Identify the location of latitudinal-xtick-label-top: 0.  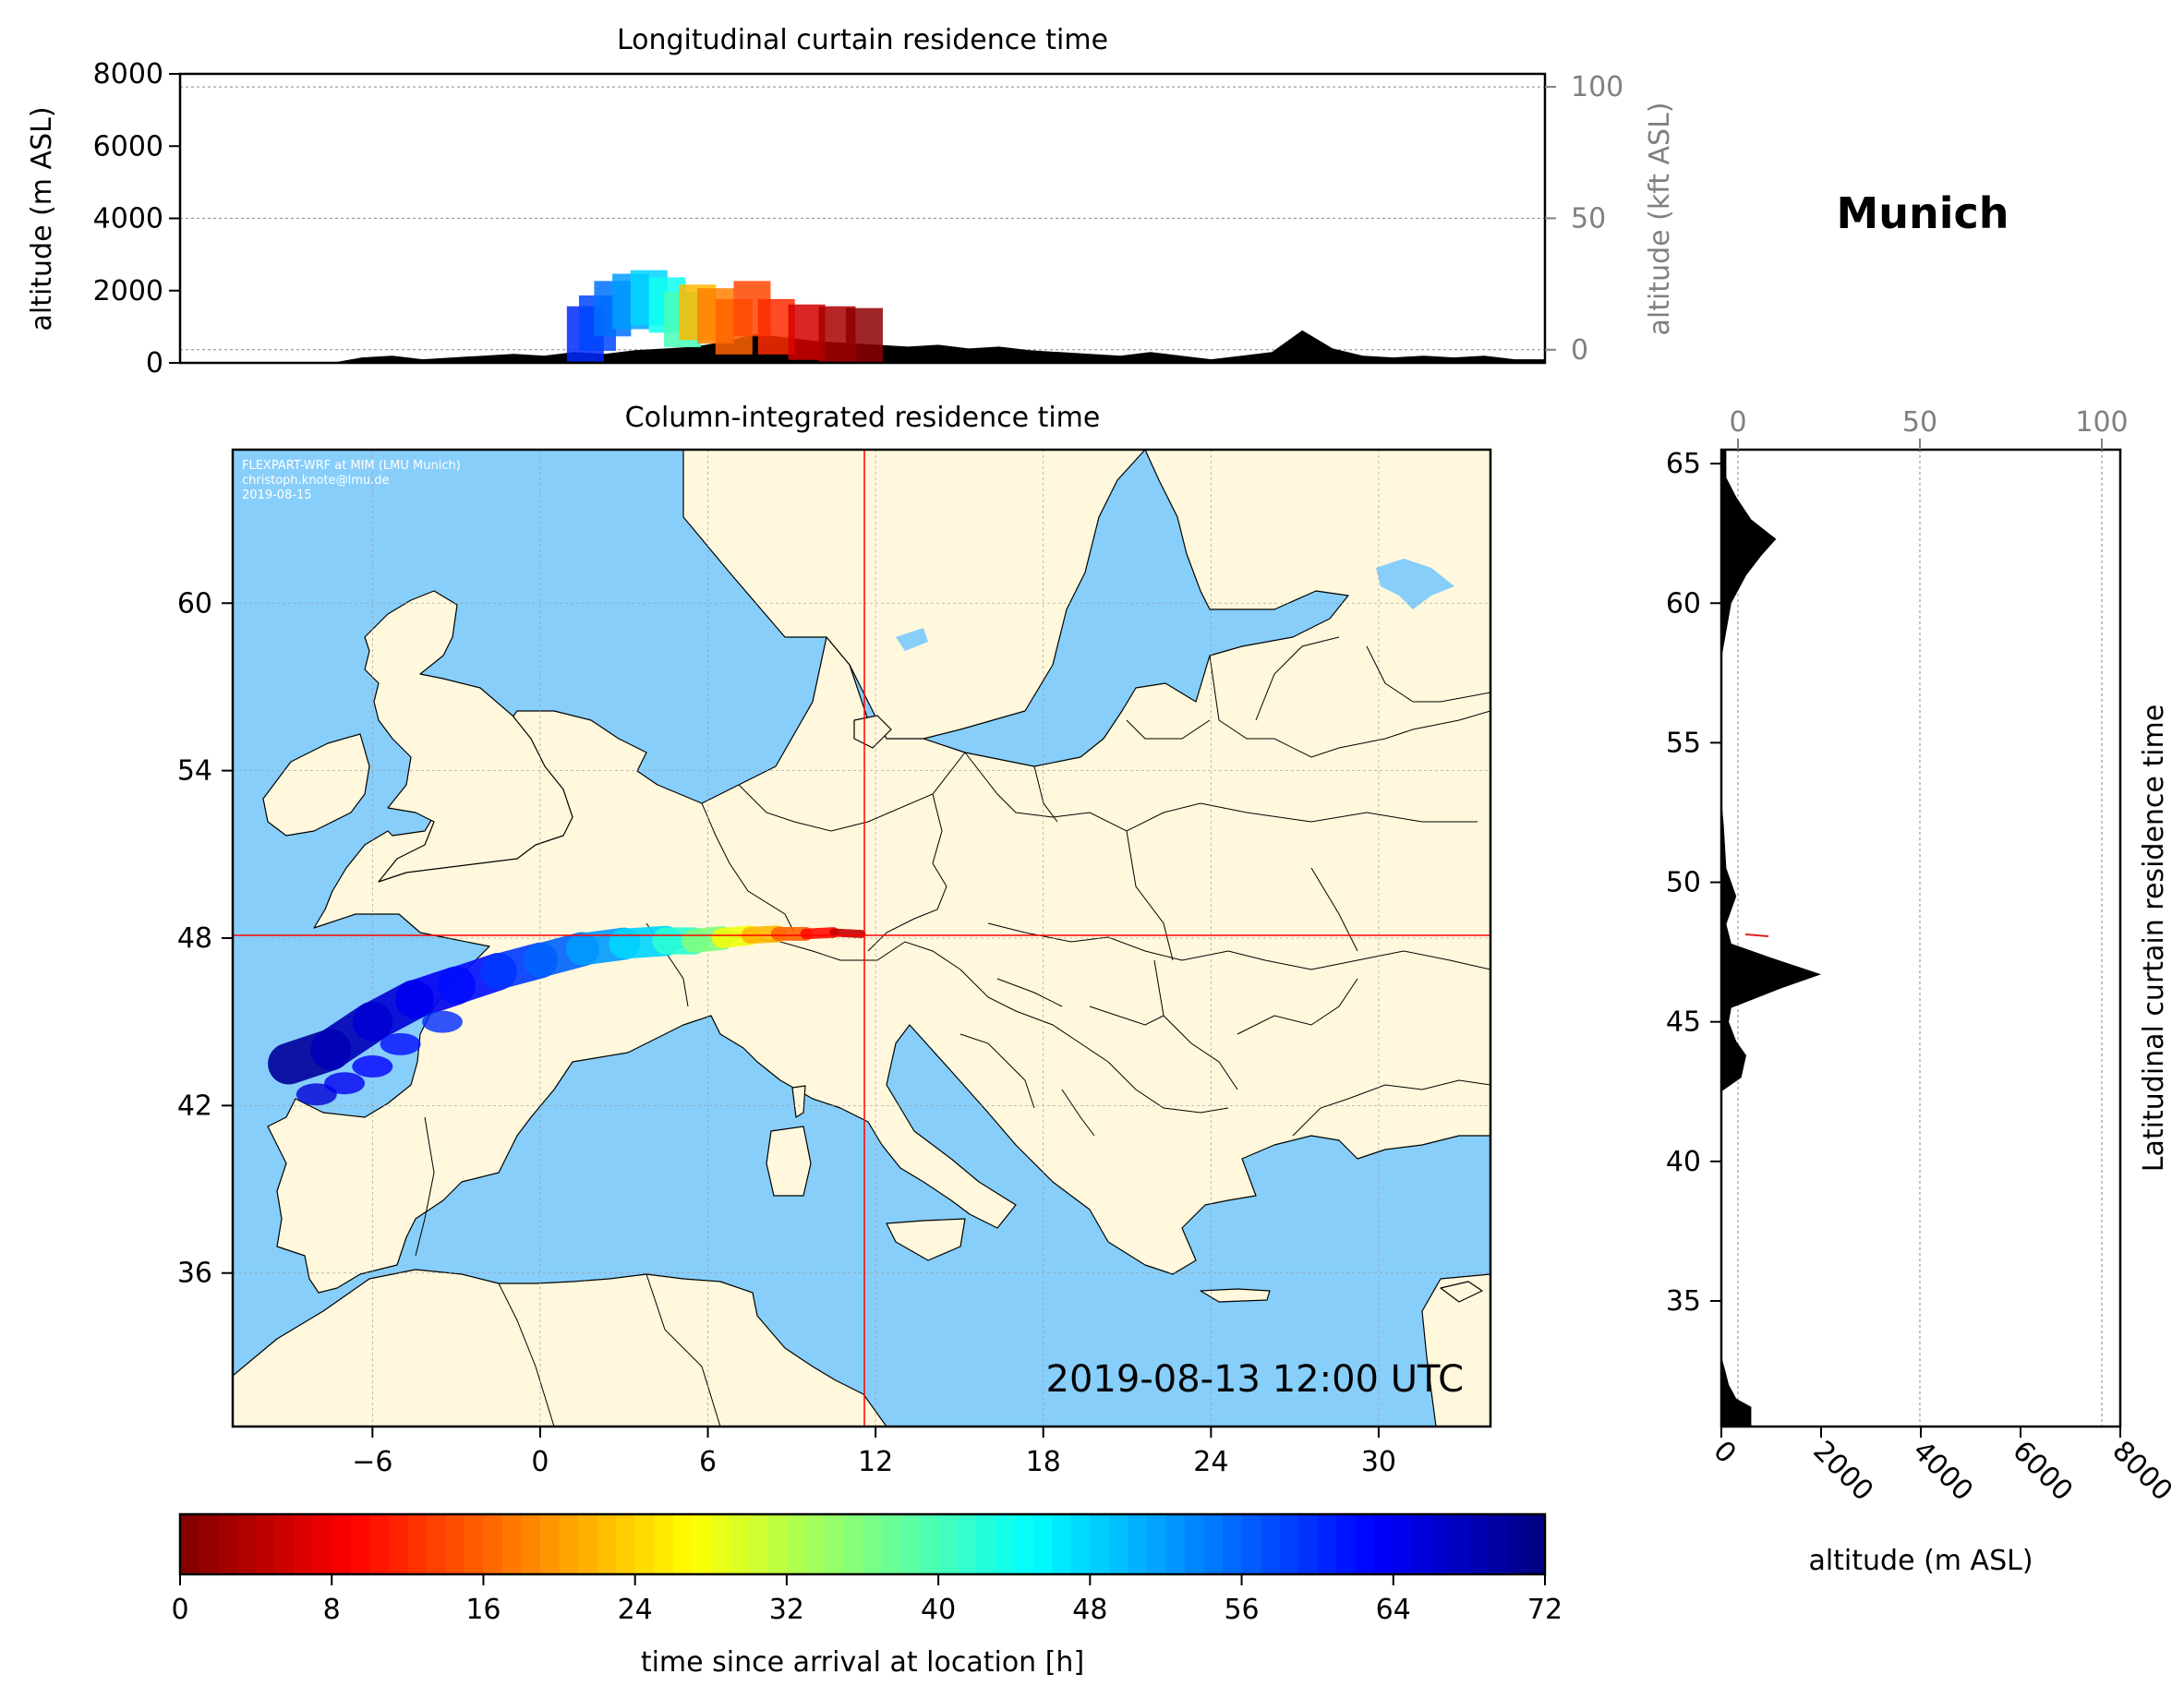
(1737, 422).